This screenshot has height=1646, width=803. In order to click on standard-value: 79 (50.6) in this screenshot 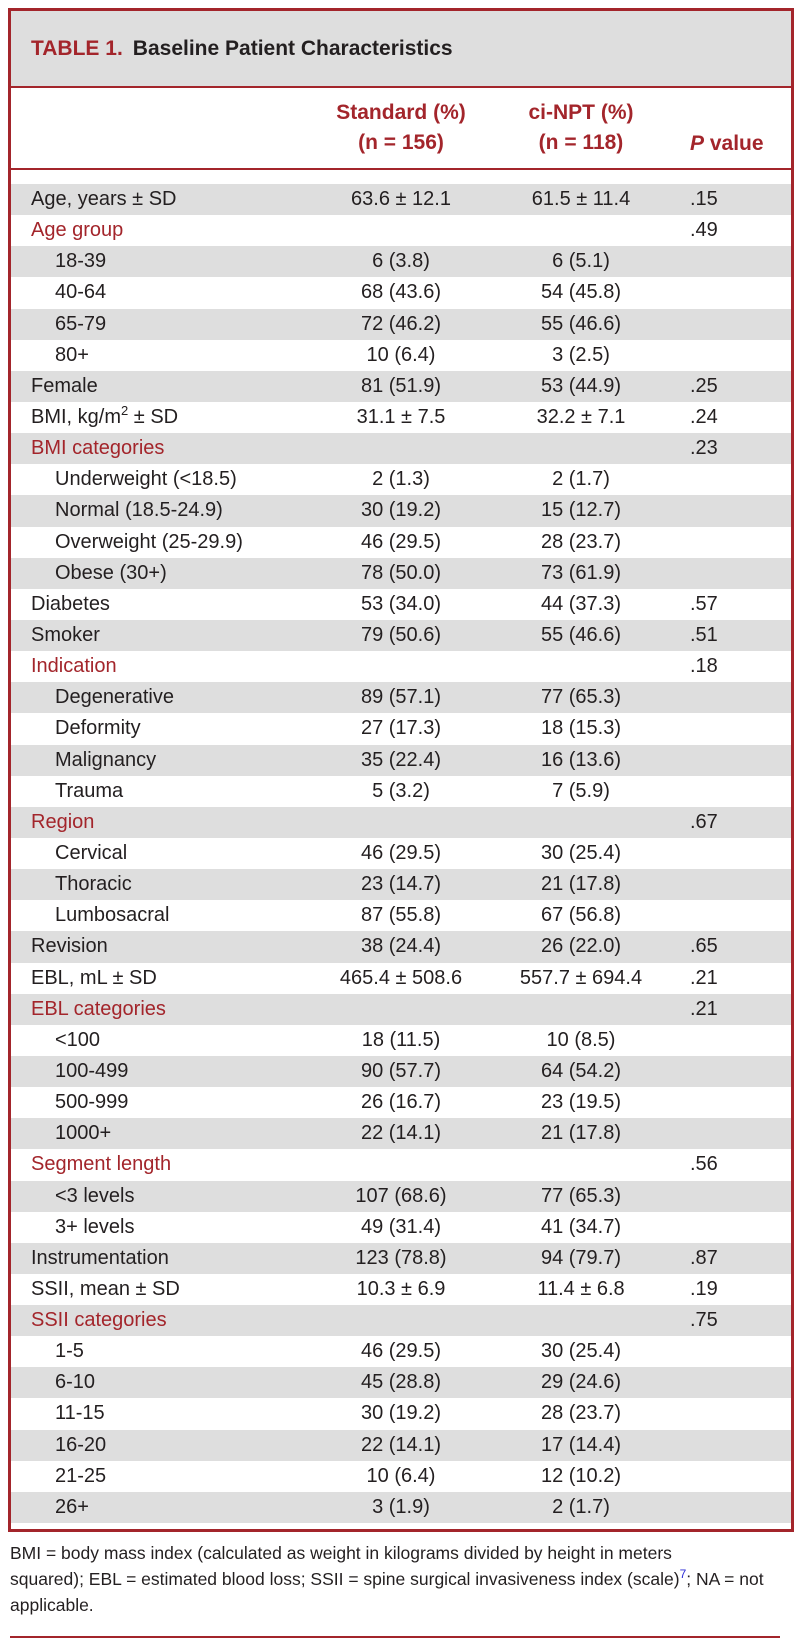, I will do `click(401, 634)`.